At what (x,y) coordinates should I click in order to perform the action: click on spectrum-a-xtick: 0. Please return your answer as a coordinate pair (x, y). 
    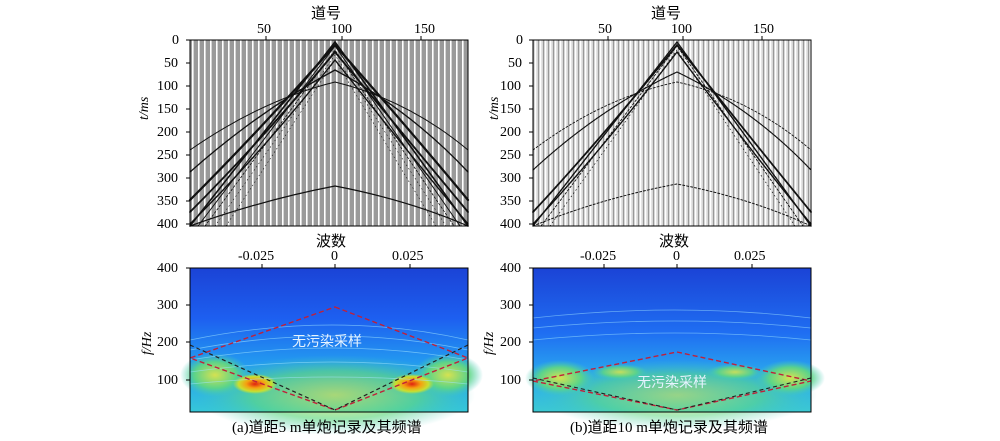
    Looking at the image, I should click on (334, 256).